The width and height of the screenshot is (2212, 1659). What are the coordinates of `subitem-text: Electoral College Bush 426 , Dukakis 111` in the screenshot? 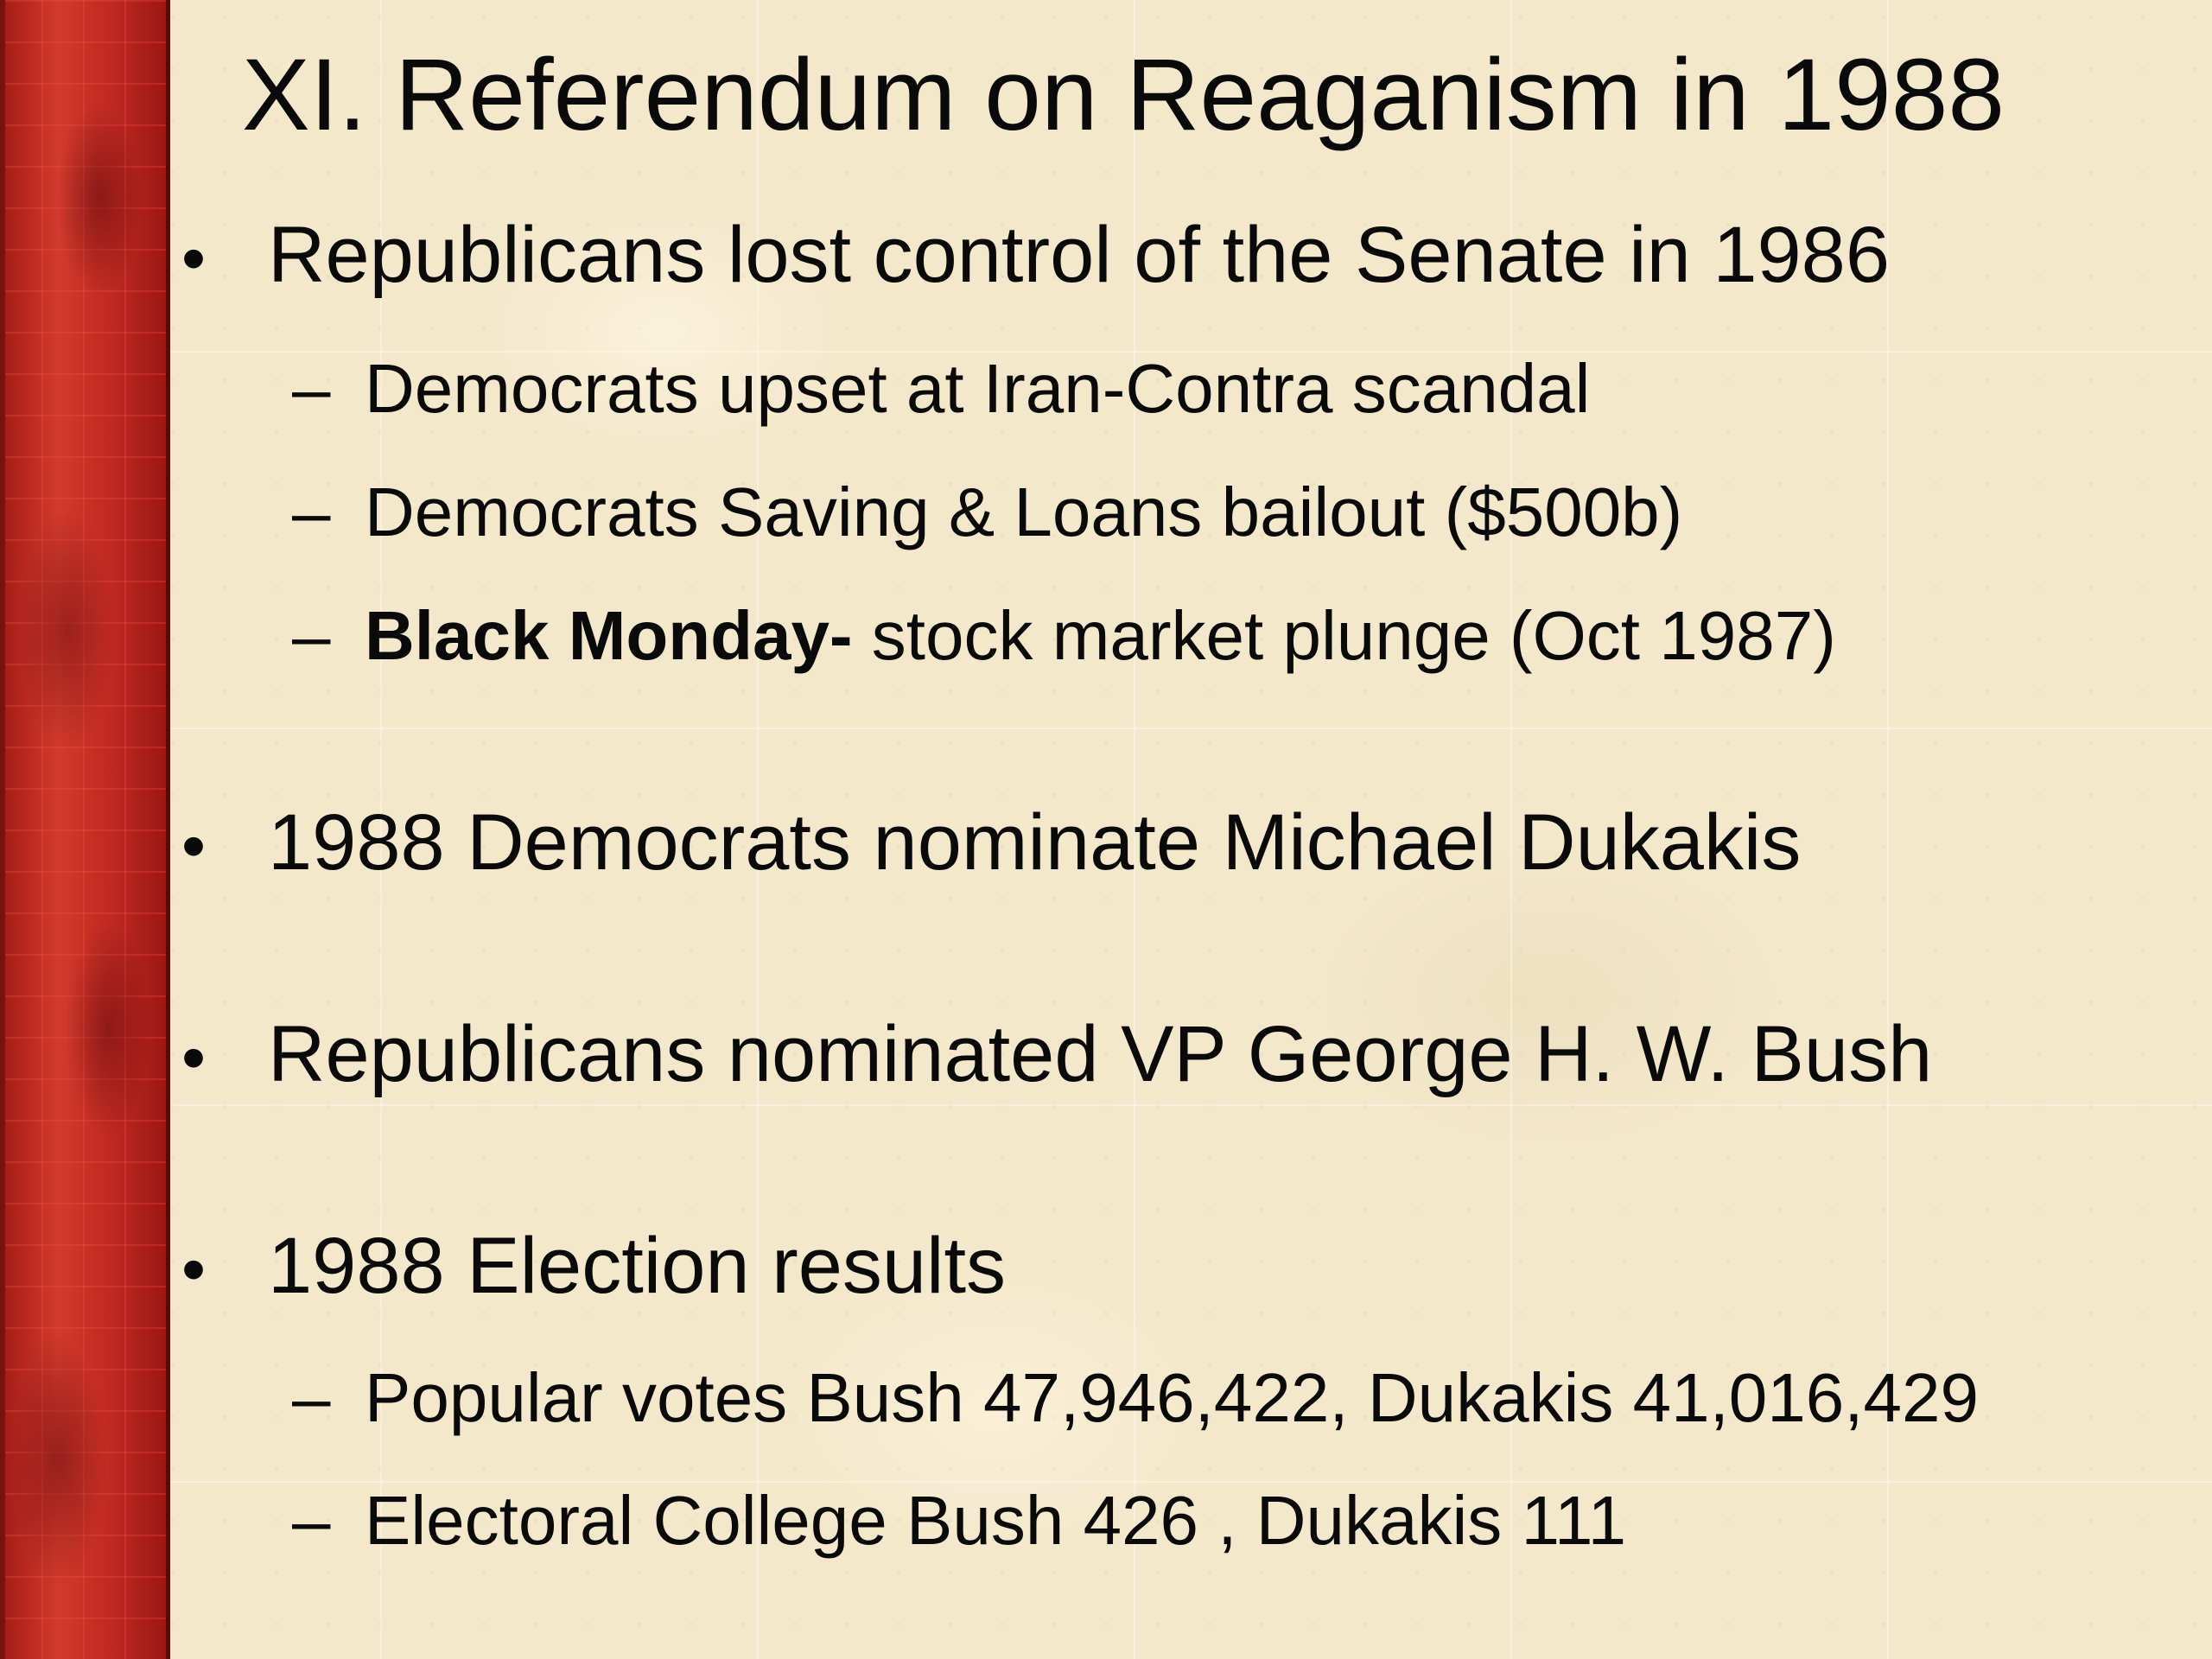 It's located at (996, 1520).